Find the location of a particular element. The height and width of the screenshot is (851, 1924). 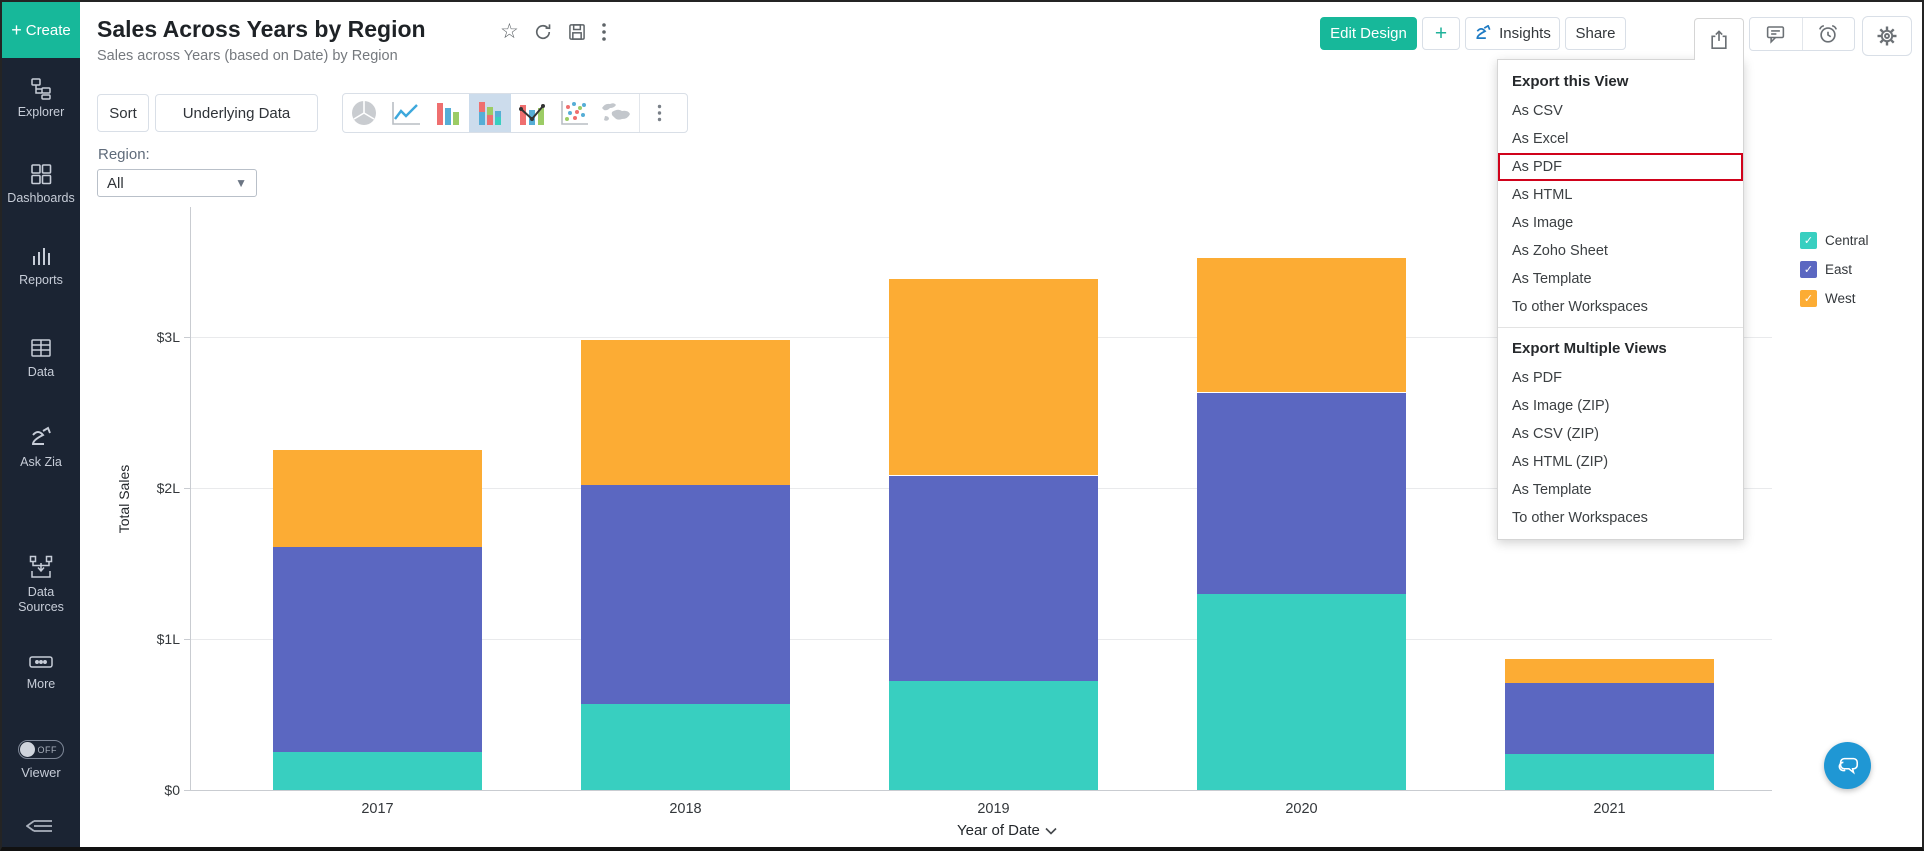

sort-button: Sort is located at coordinates (123, 113).